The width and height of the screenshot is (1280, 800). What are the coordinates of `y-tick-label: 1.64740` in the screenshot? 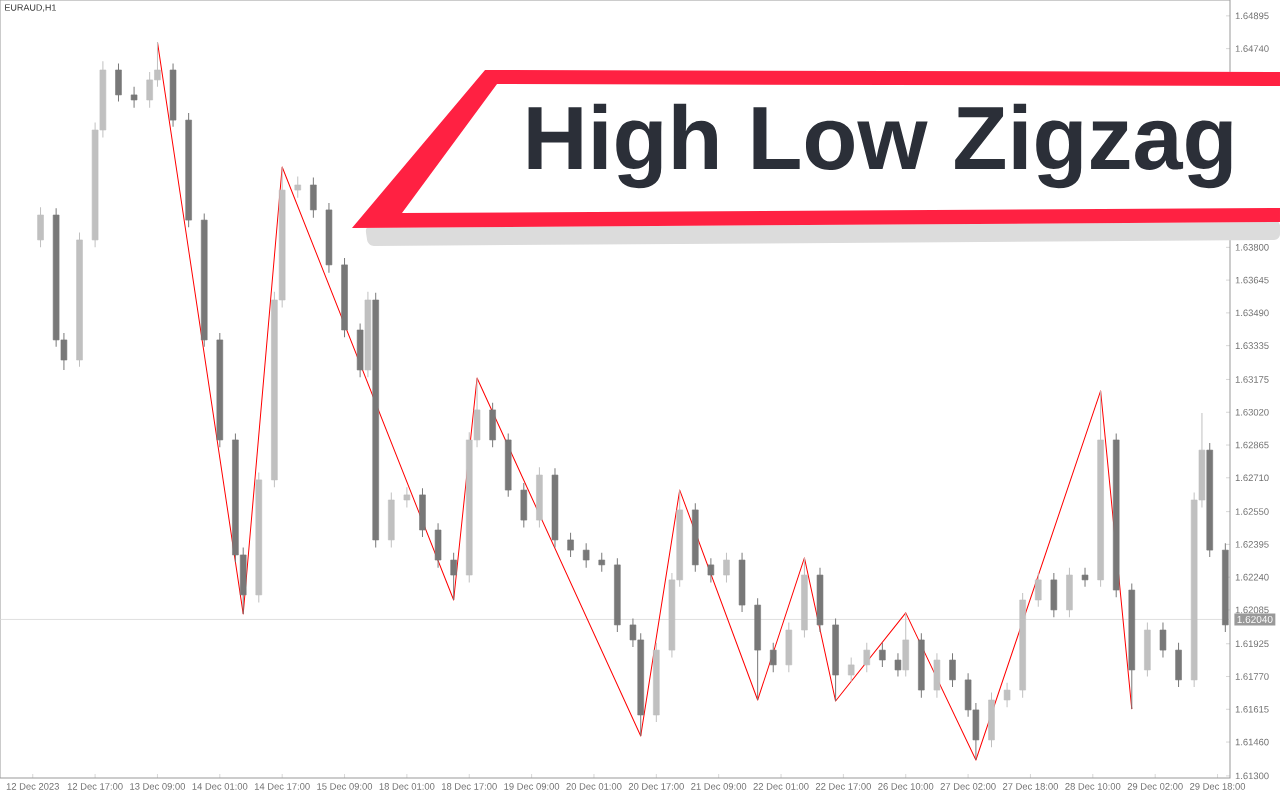 It's located at (1252, 48).